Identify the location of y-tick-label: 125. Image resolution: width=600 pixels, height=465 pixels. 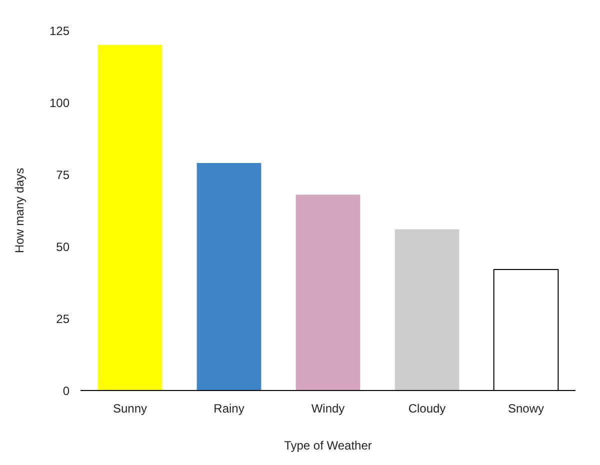
(59, 31).